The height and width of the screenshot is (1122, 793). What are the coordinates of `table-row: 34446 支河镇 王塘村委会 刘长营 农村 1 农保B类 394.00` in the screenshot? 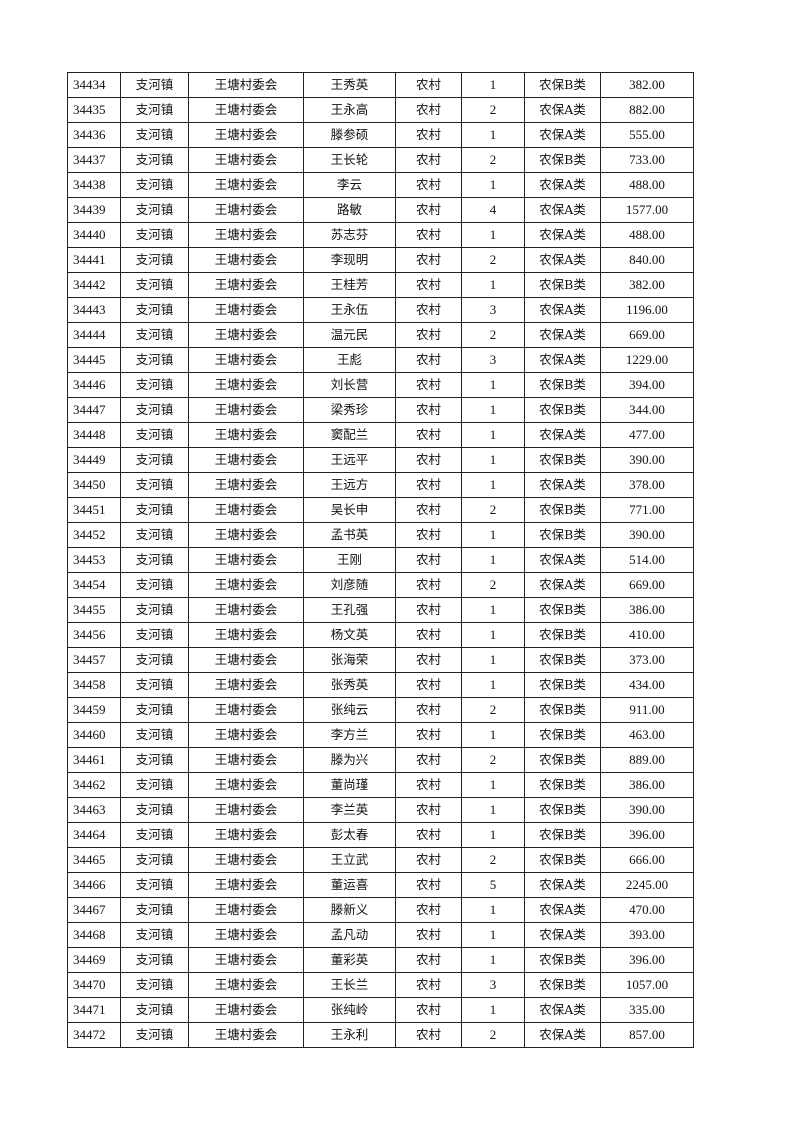 It's located at (380, 385).